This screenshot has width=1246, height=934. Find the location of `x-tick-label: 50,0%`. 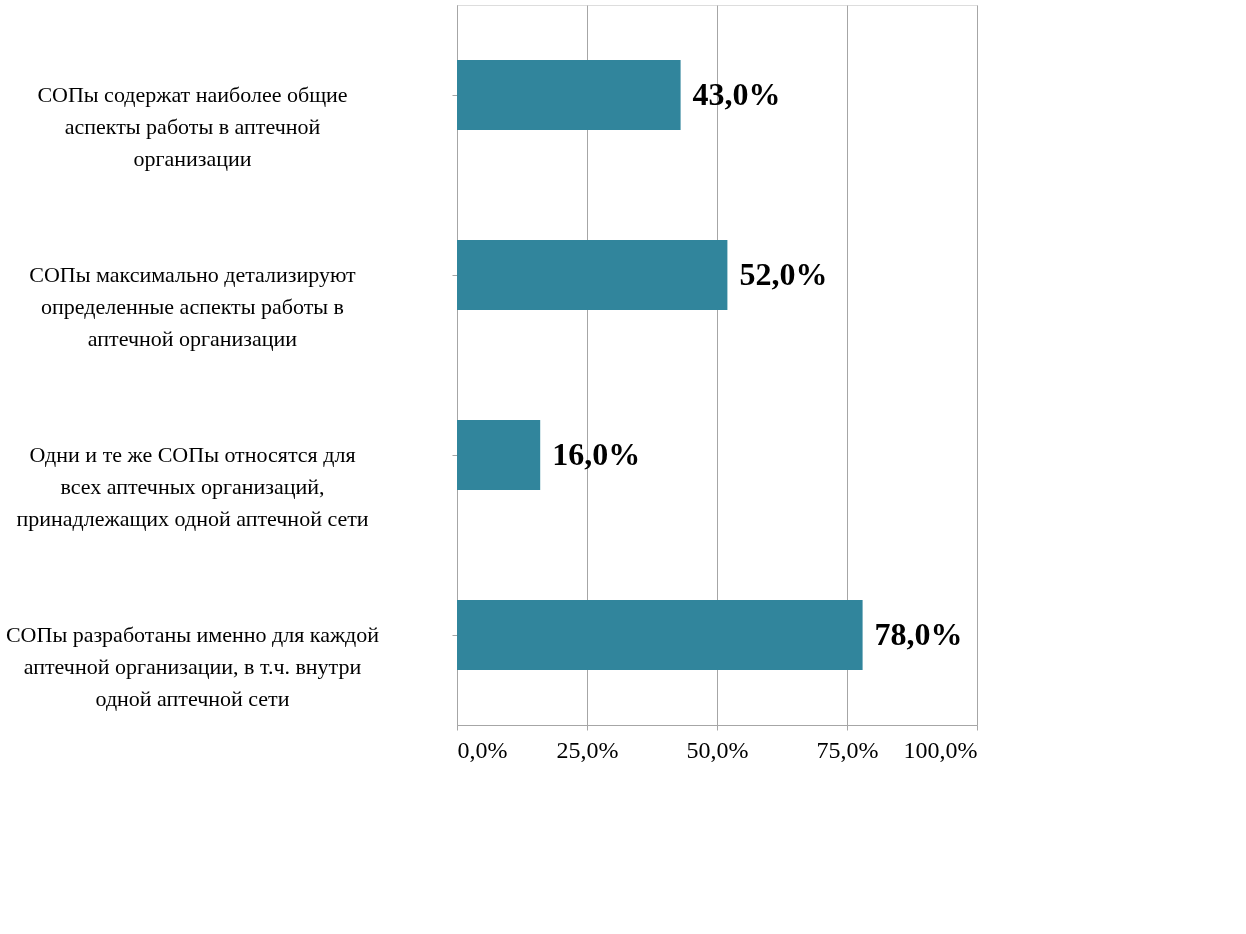

x-tick-label: 50,0% is located at coordinates (717, 749).